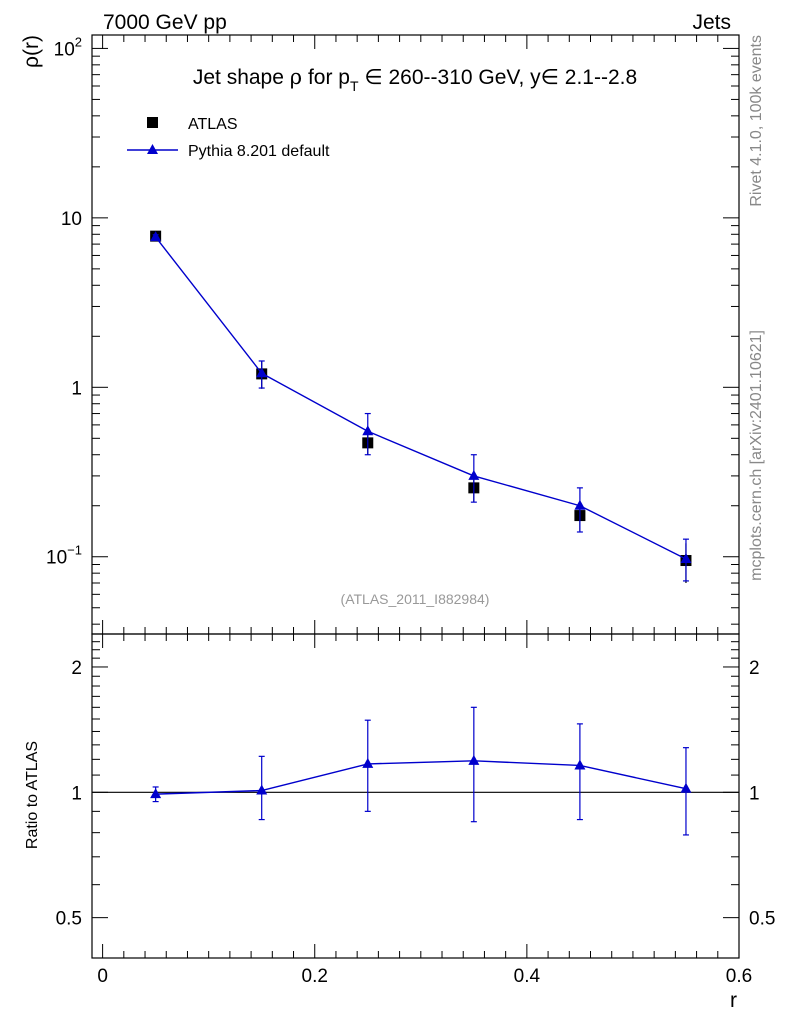 This screenshot has height=1024, width=786. What do you see at coordinates (76, 793) in the screenshot?
I see `ratio-y-tick-label: 1` at bounding box center [76, 793].